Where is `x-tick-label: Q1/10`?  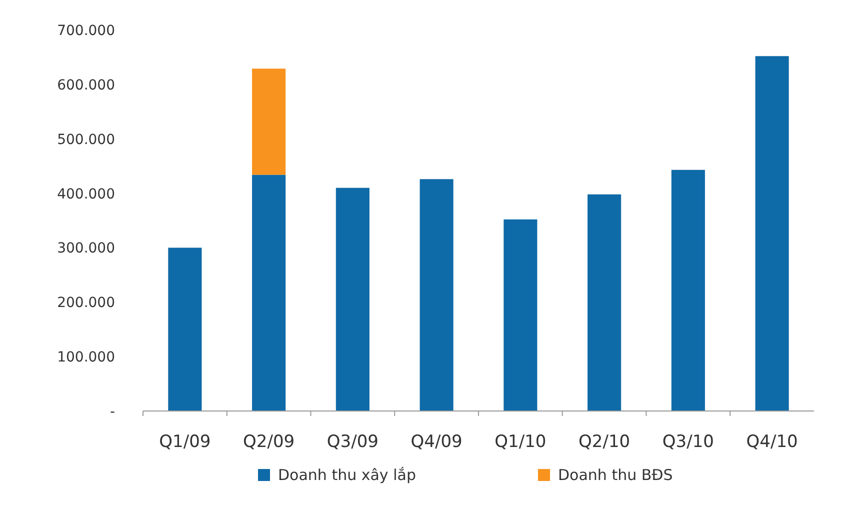 x-tick-label: Q1/10 is located at coordinates (520, 442).